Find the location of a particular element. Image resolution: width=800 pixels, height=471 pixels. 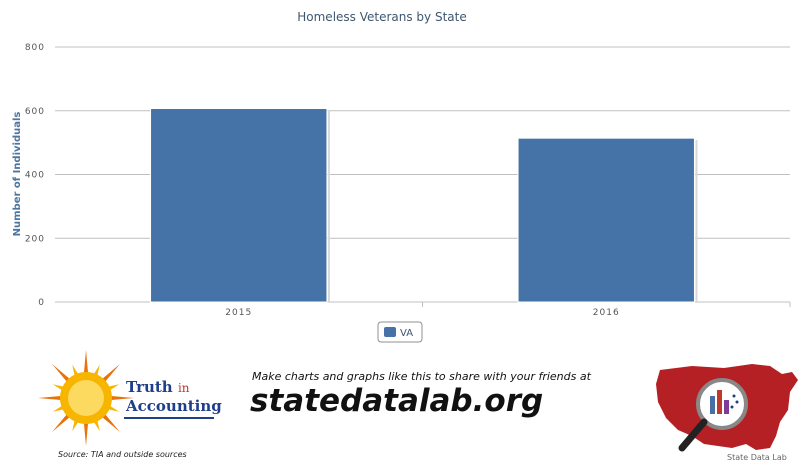

y-axis-title: Number of Individuals is located at coordinates (17, 174).